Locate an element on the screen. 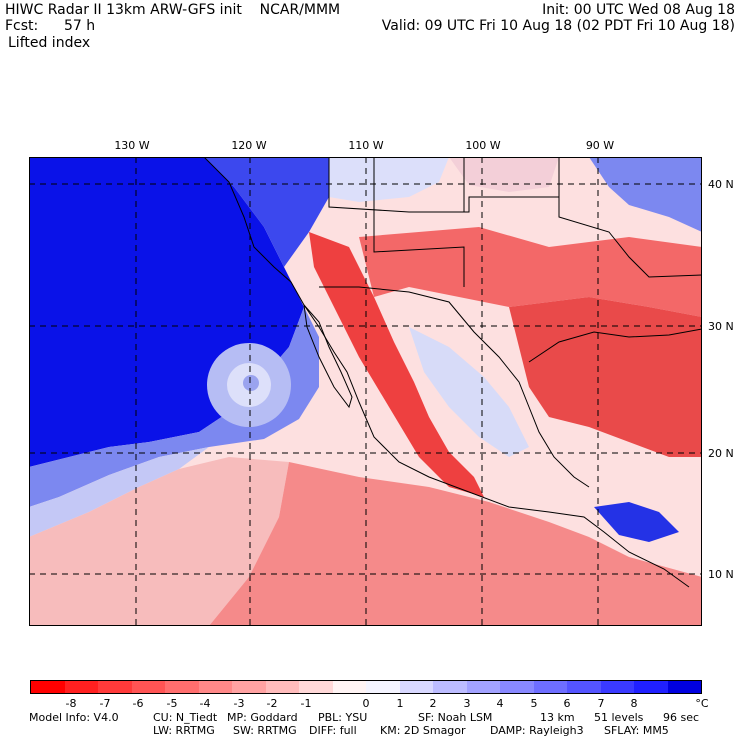 The width and height of the screenshot is (740, 740). colorbar-tick: 7 is located at coordinates (601, 703).